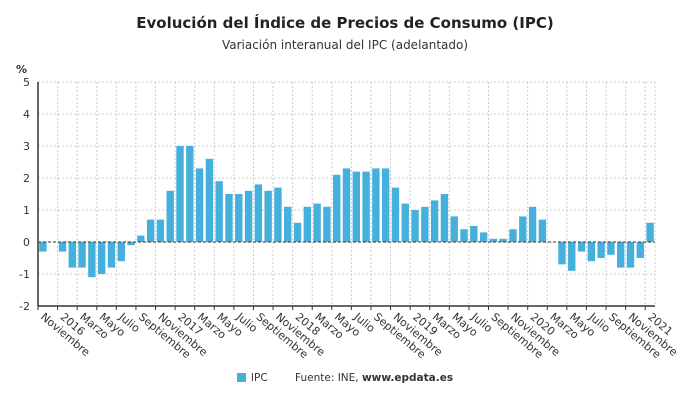  Describe the element at coordinates (259, 378) in the screenshot. I see `legend-series-label: IPC` at that location.